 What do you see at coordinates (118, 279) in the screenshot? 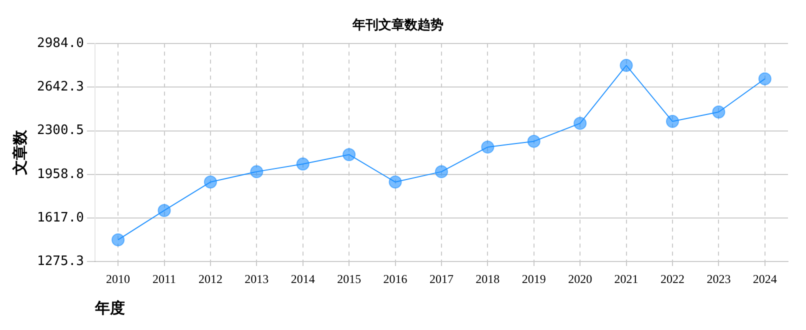
I see `x-tick-label: 2010` at bounding box center [118, 279].